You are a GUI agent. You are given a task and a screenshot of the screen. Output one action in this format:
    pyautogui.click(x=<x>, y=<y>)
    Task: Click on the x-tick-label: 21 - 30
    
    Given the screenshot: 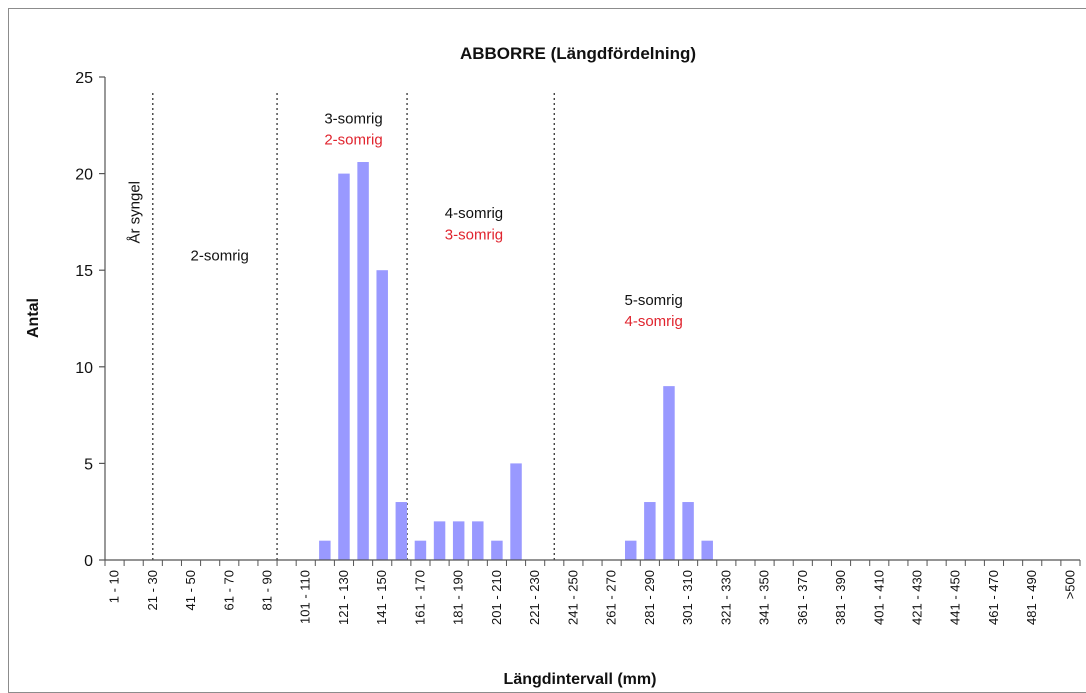 What is the action you would take?
    pyautogui.click(x=152, y=590)
    